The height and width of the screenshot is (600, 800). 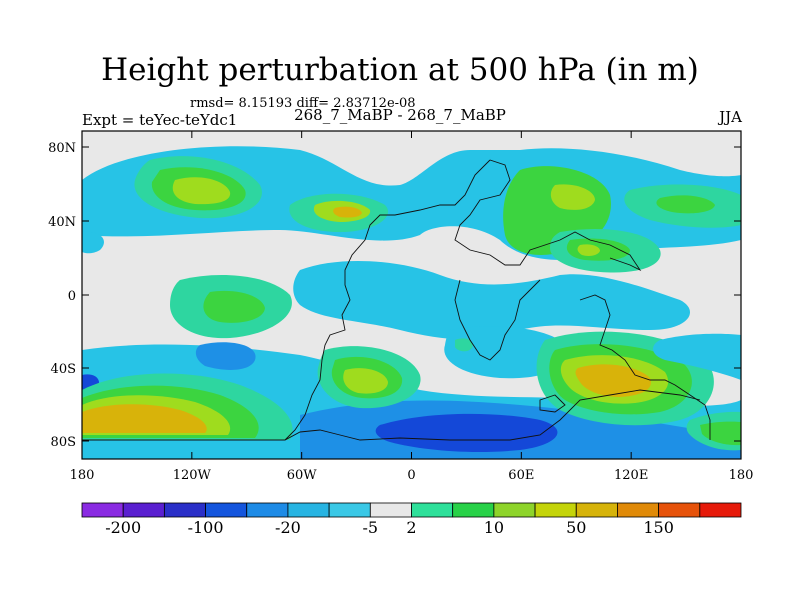 What do you see at coordinates (497, 320) in the screenshot?
I see `coastline-arabia-india` at bounding box center [497, 320].